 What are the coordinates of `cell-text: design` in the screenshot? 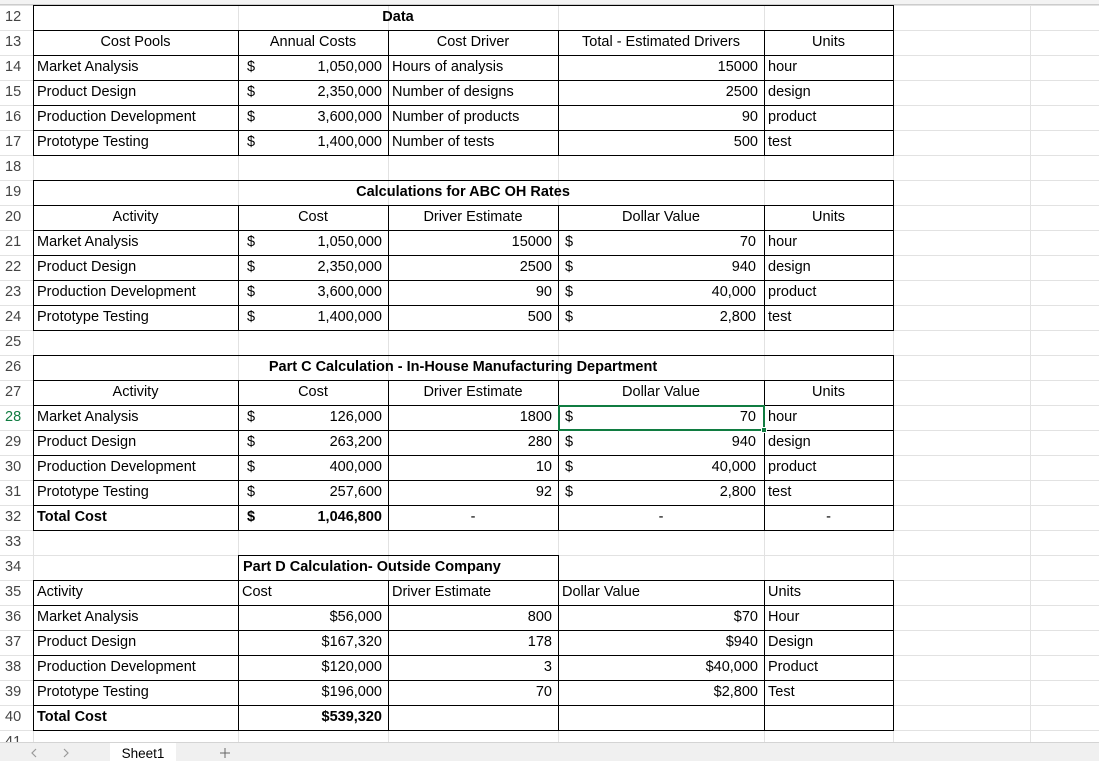 It's located at (789, 442).